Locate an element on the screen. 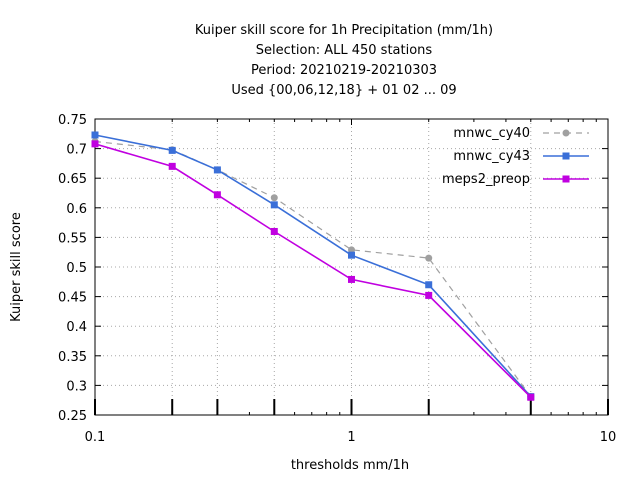 This screenshot has width=640, height=480. y-tick-label: 0.65 is located at coordinates (72, 179).